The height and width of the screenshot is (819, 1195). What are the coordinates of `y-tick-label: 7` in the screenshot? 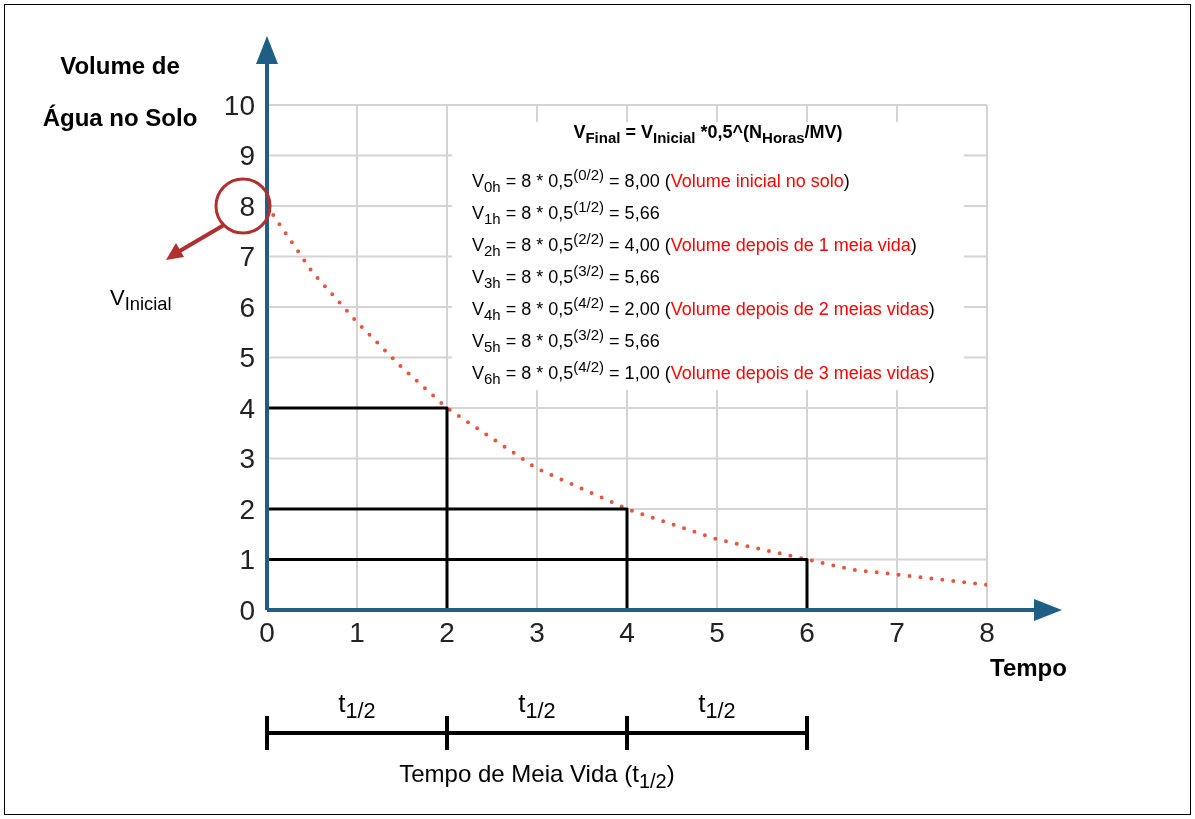 It's located at (247, 257).